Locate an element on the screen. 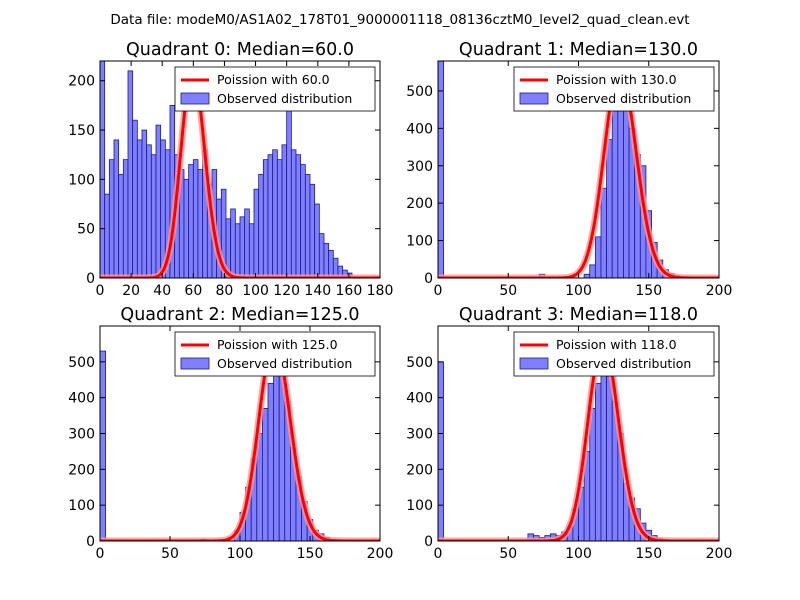 This screenshot has height=600, width=800. legend: Poission with 60.0 Observed distribution is located at coordinates (275, 89).